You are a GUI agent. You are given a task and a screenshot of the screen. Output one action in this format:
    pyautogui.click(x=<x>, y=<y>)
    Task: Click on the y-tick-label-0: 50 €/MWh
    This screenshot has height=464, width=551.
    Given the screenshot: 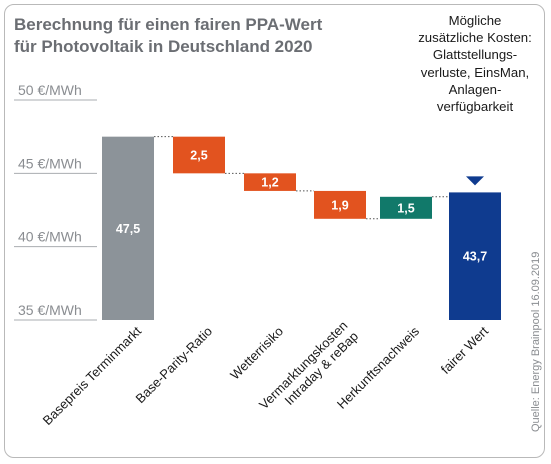 What is the action you would take?
    pyautogui.click(x=50, y=90)
    